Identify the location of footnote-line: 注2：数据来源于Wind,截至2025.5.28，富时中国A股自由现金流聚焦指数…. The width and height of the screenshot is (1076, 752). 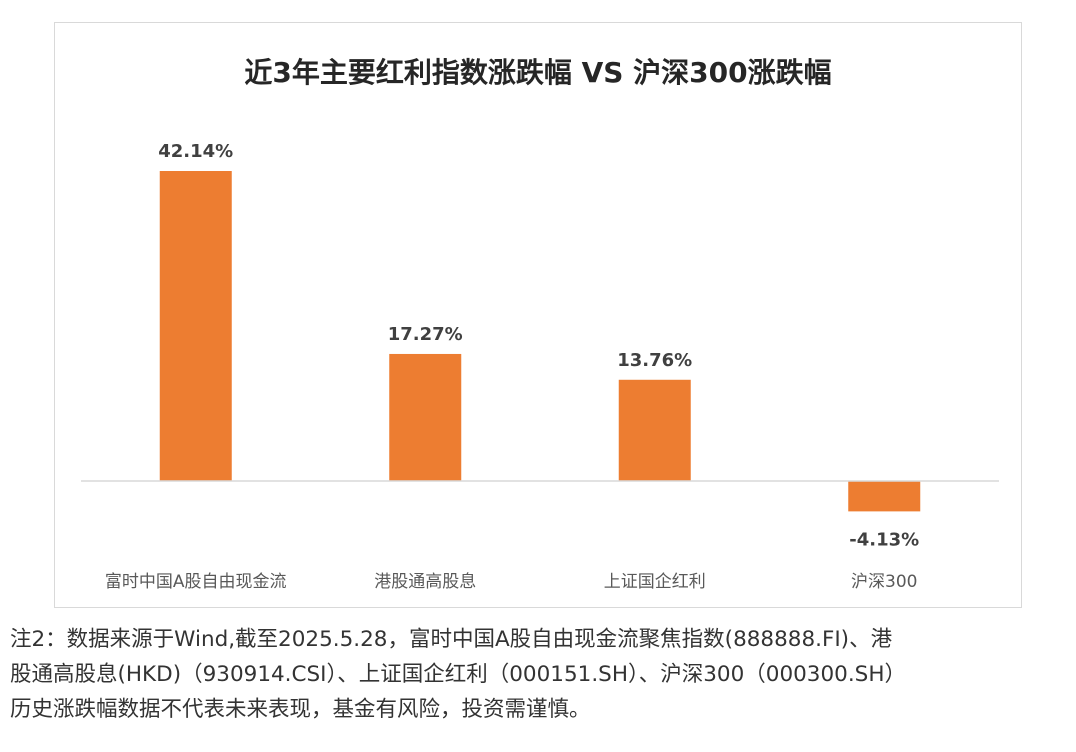
(451, 639).